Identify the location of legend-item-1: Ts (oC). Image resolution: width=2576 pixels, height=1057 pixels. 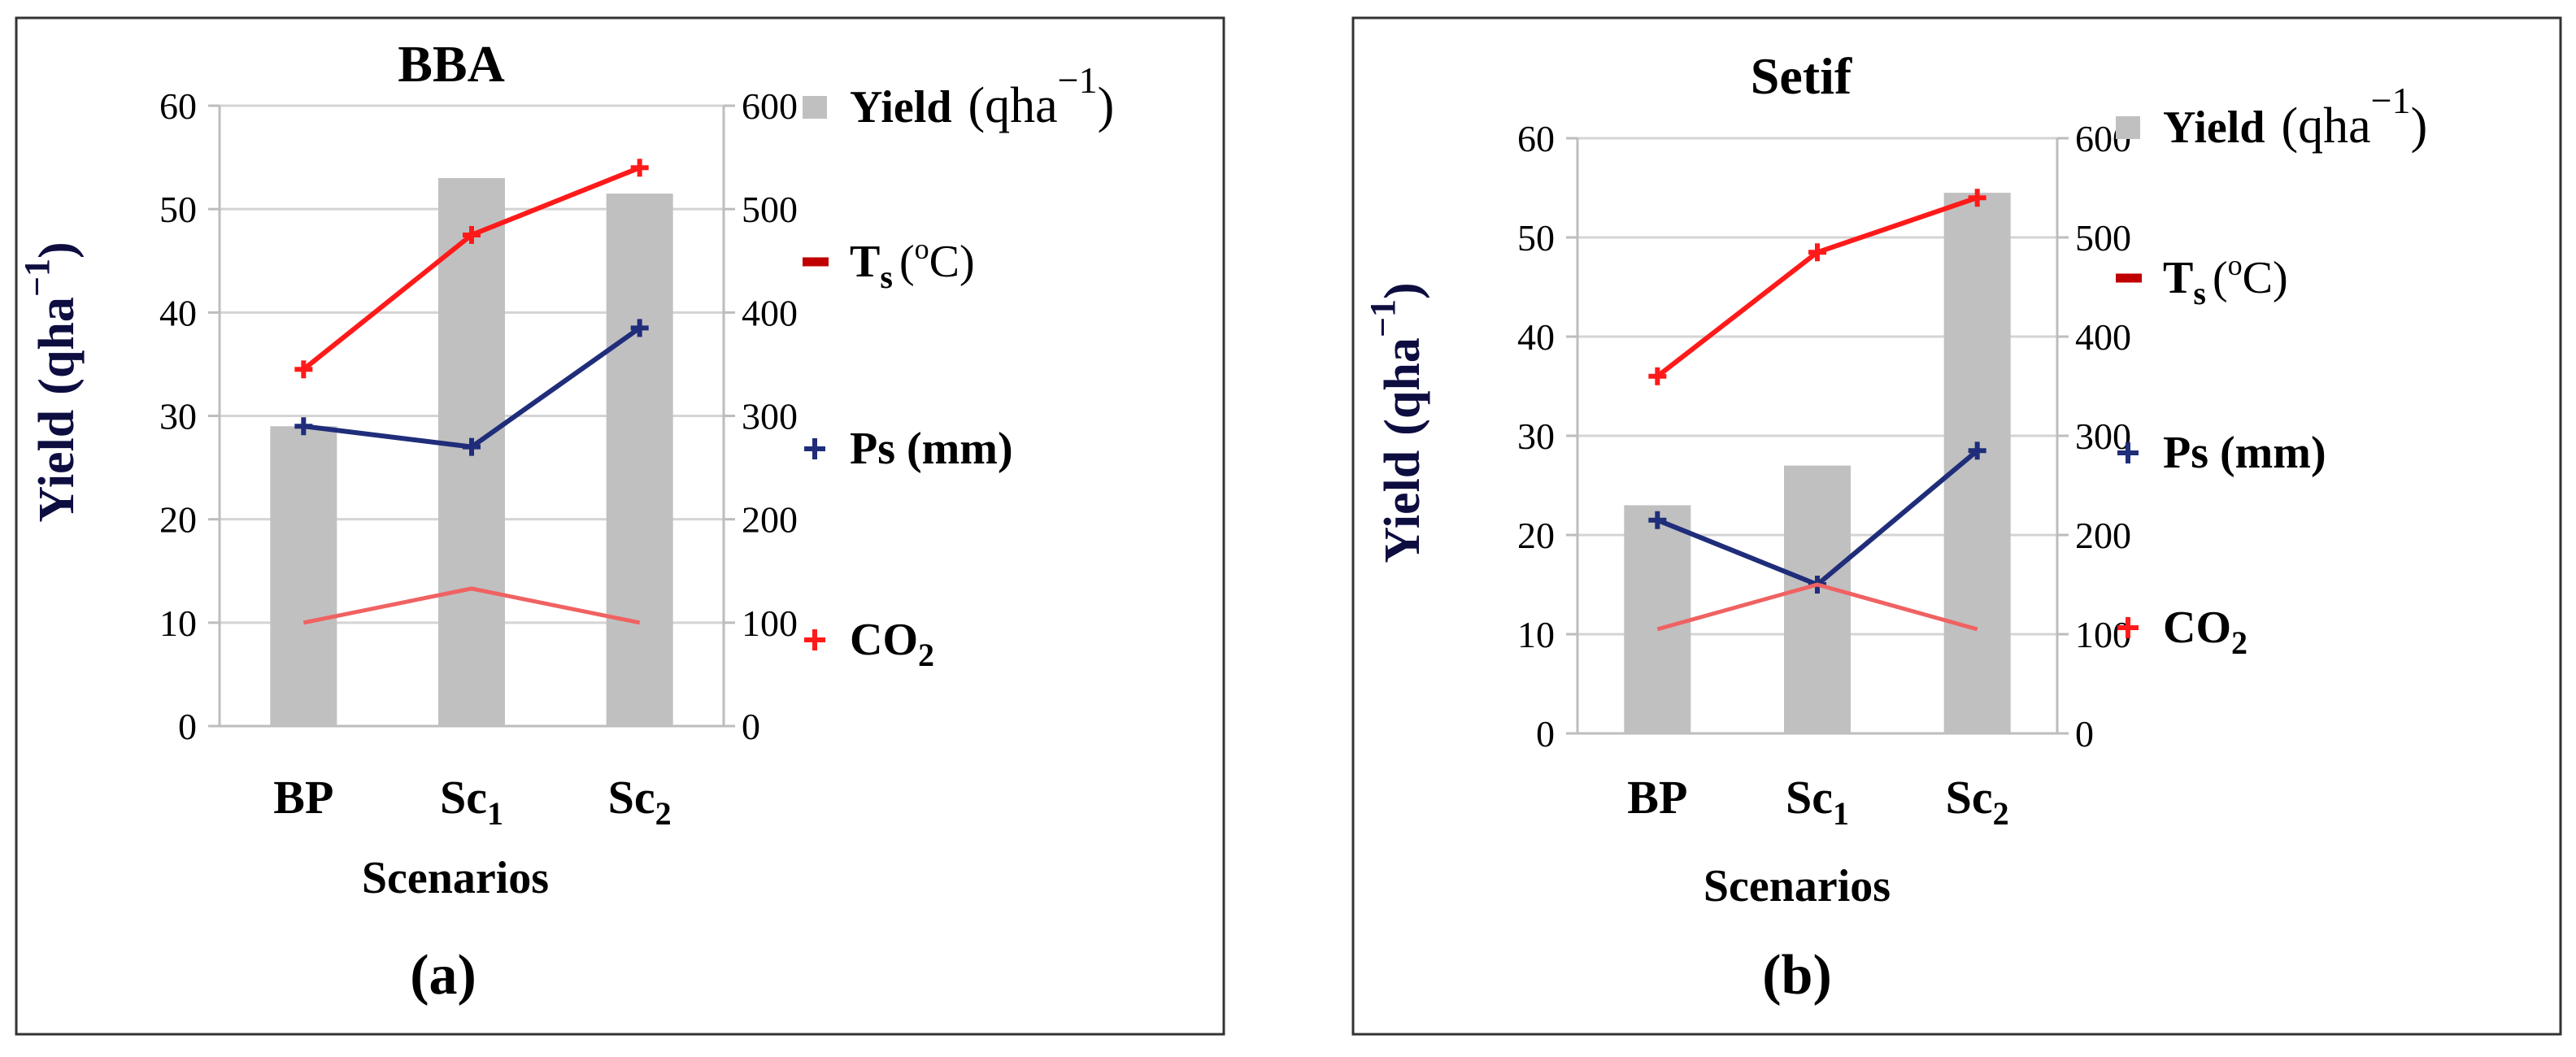
(889, 264).